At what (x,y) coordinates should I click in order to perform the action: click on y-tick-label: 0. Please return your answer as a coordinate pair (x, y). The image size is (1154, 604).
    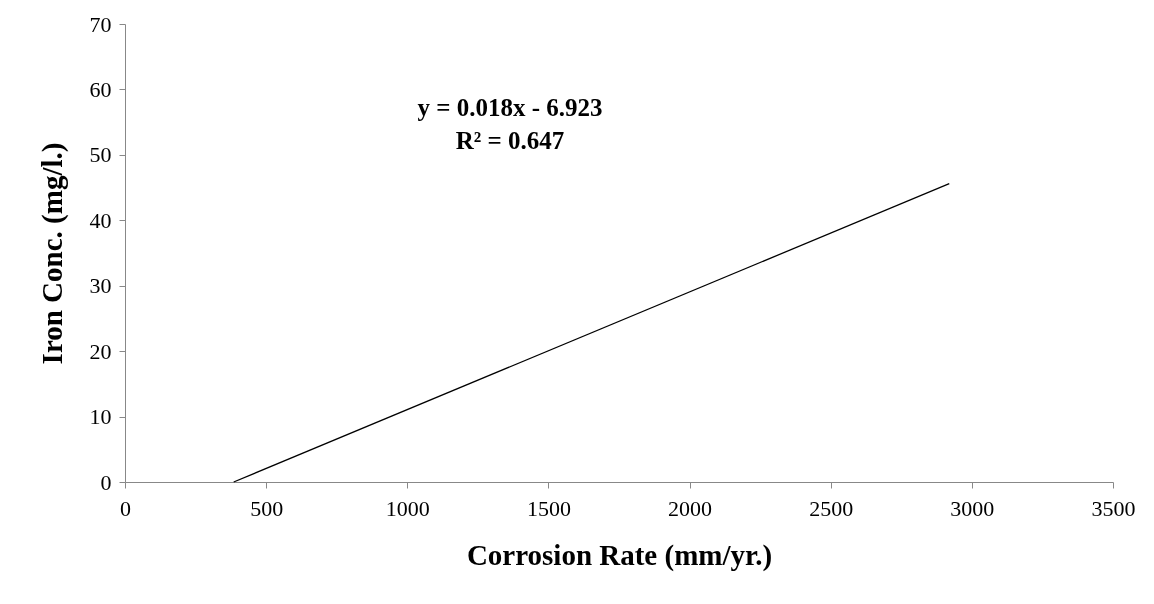
    Looking at the image, I should click on (106, 482).